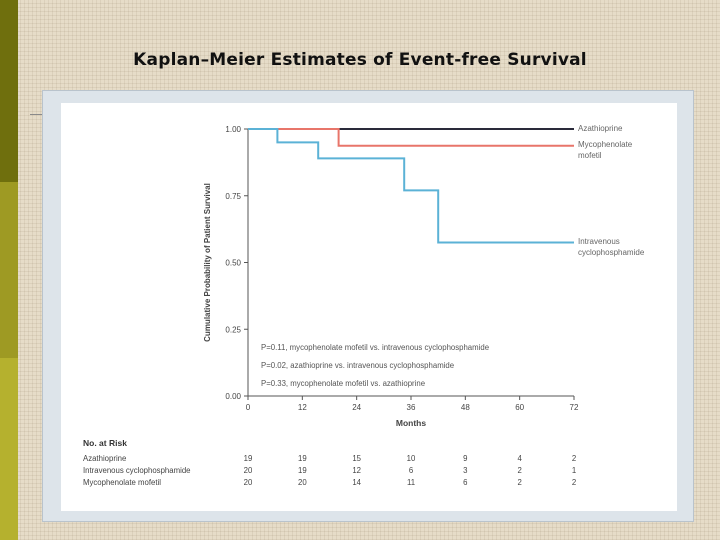 The height and width of the screenshot is (540, 720). I want to click on x-tick-label: 48, so click(465, 407).